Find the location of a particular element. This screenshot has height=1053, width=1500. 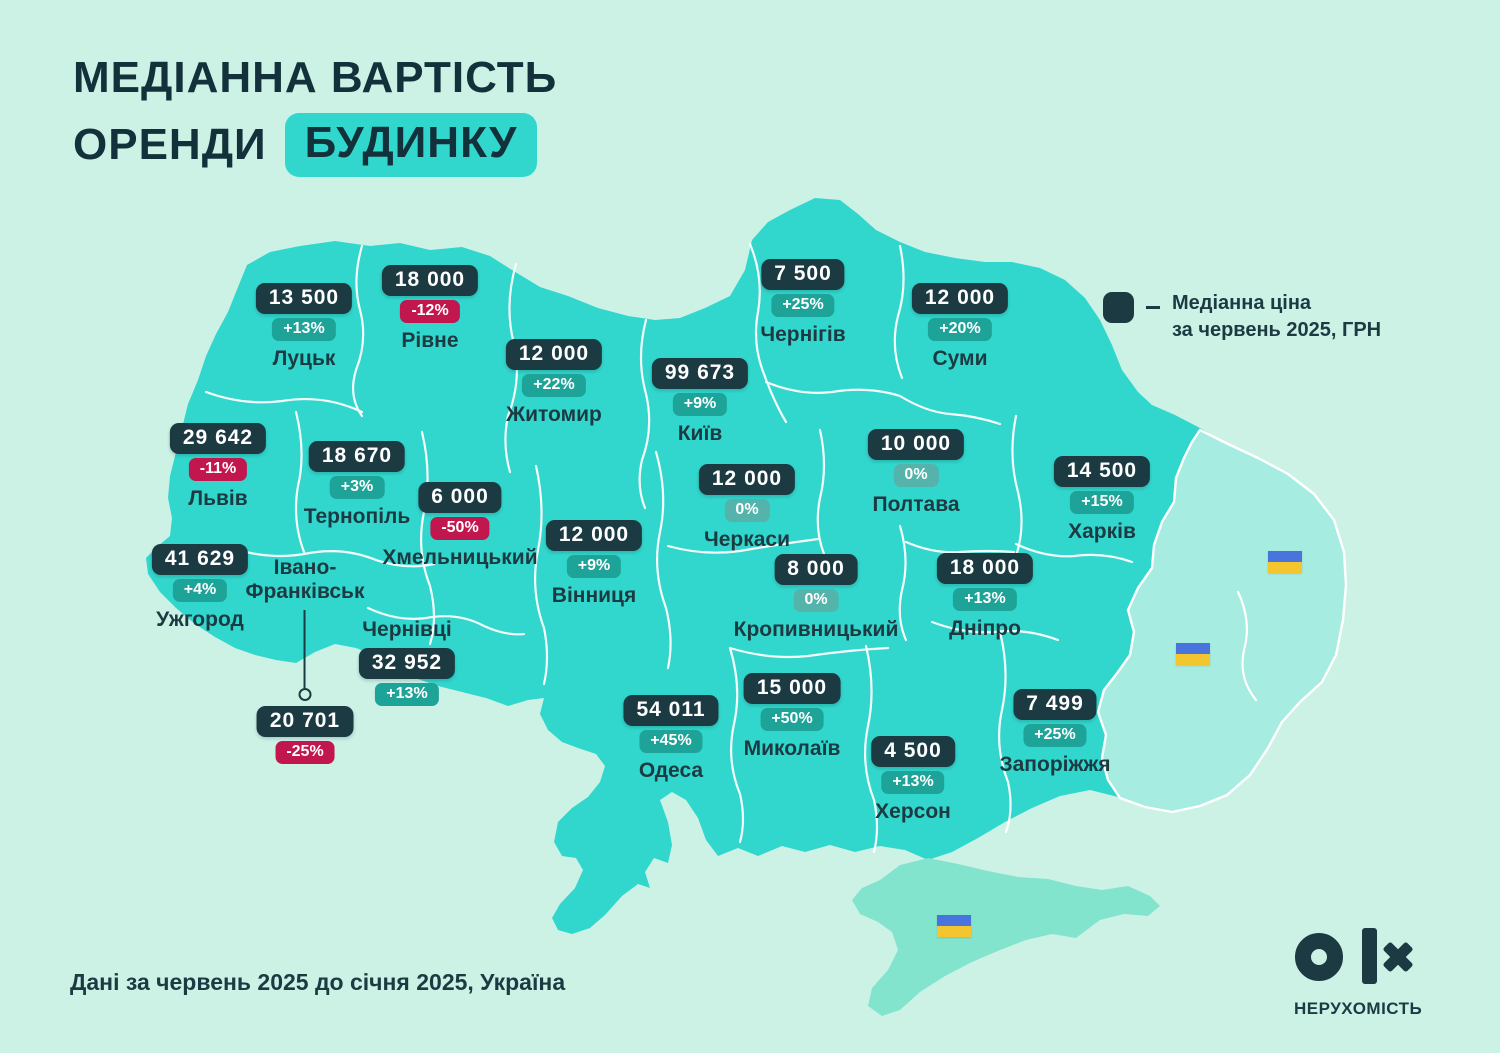

legend: Медіанна ціна за червень 2025, ГРН is located at coordinates (1242, 317).